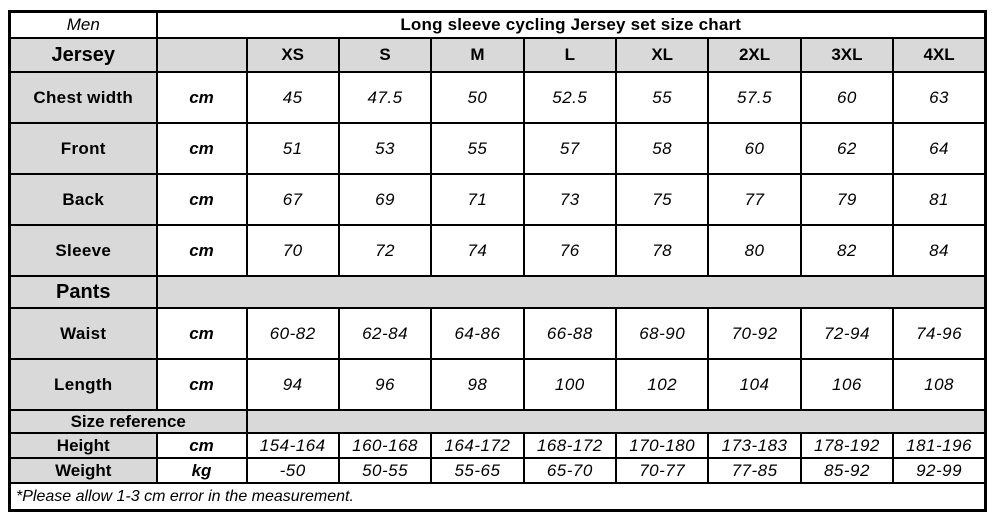  I want to click on size-column-header-2xl: 2XL, so click(754, 55).